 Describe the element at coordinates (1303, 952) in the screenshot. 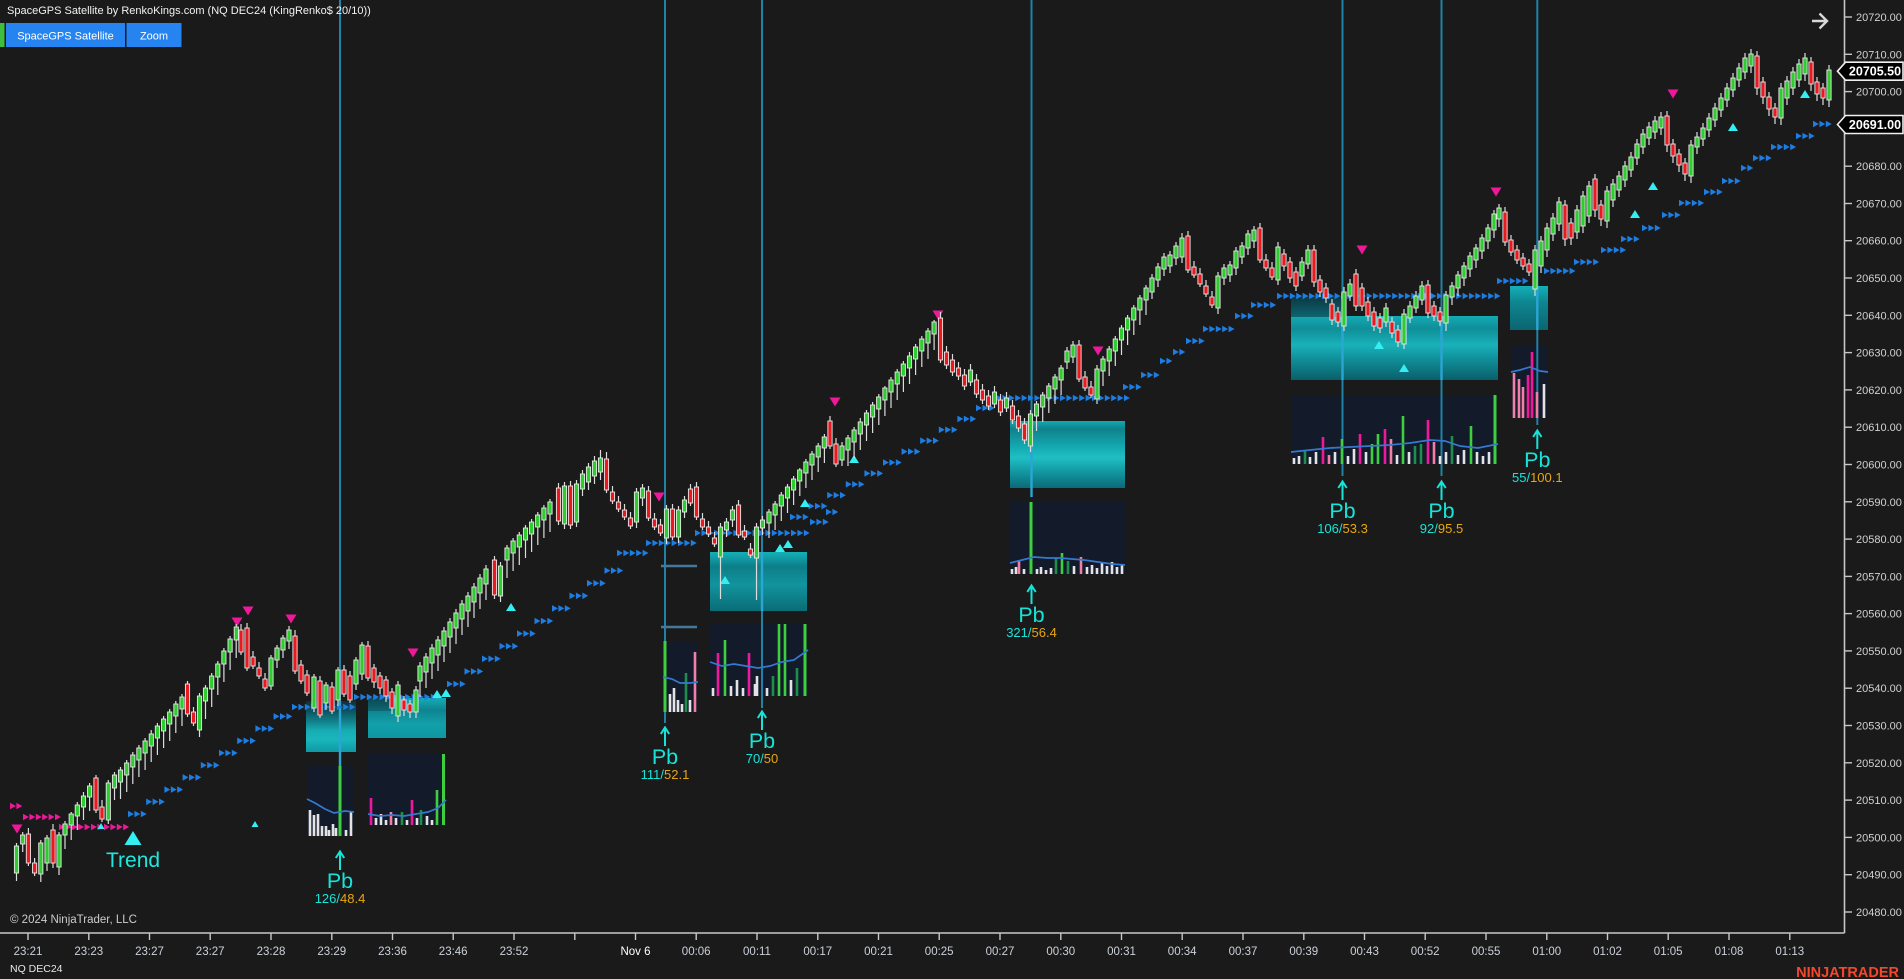

I see `svg-text: 00:39` at that location.